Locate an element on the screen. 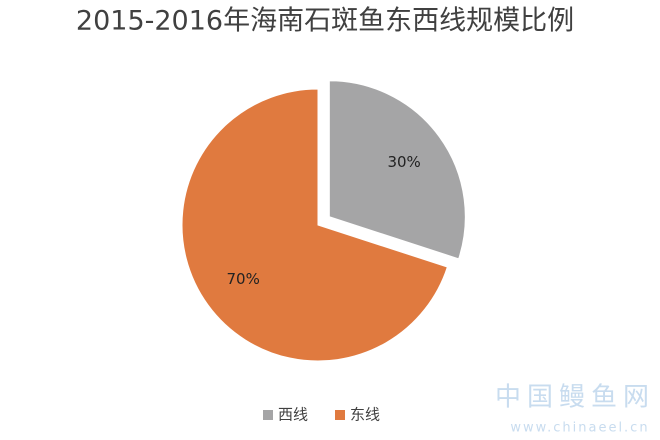 The width and height of the screenshot is (660, 440). legend-label: 东线 is located at coordinates (365, 415).